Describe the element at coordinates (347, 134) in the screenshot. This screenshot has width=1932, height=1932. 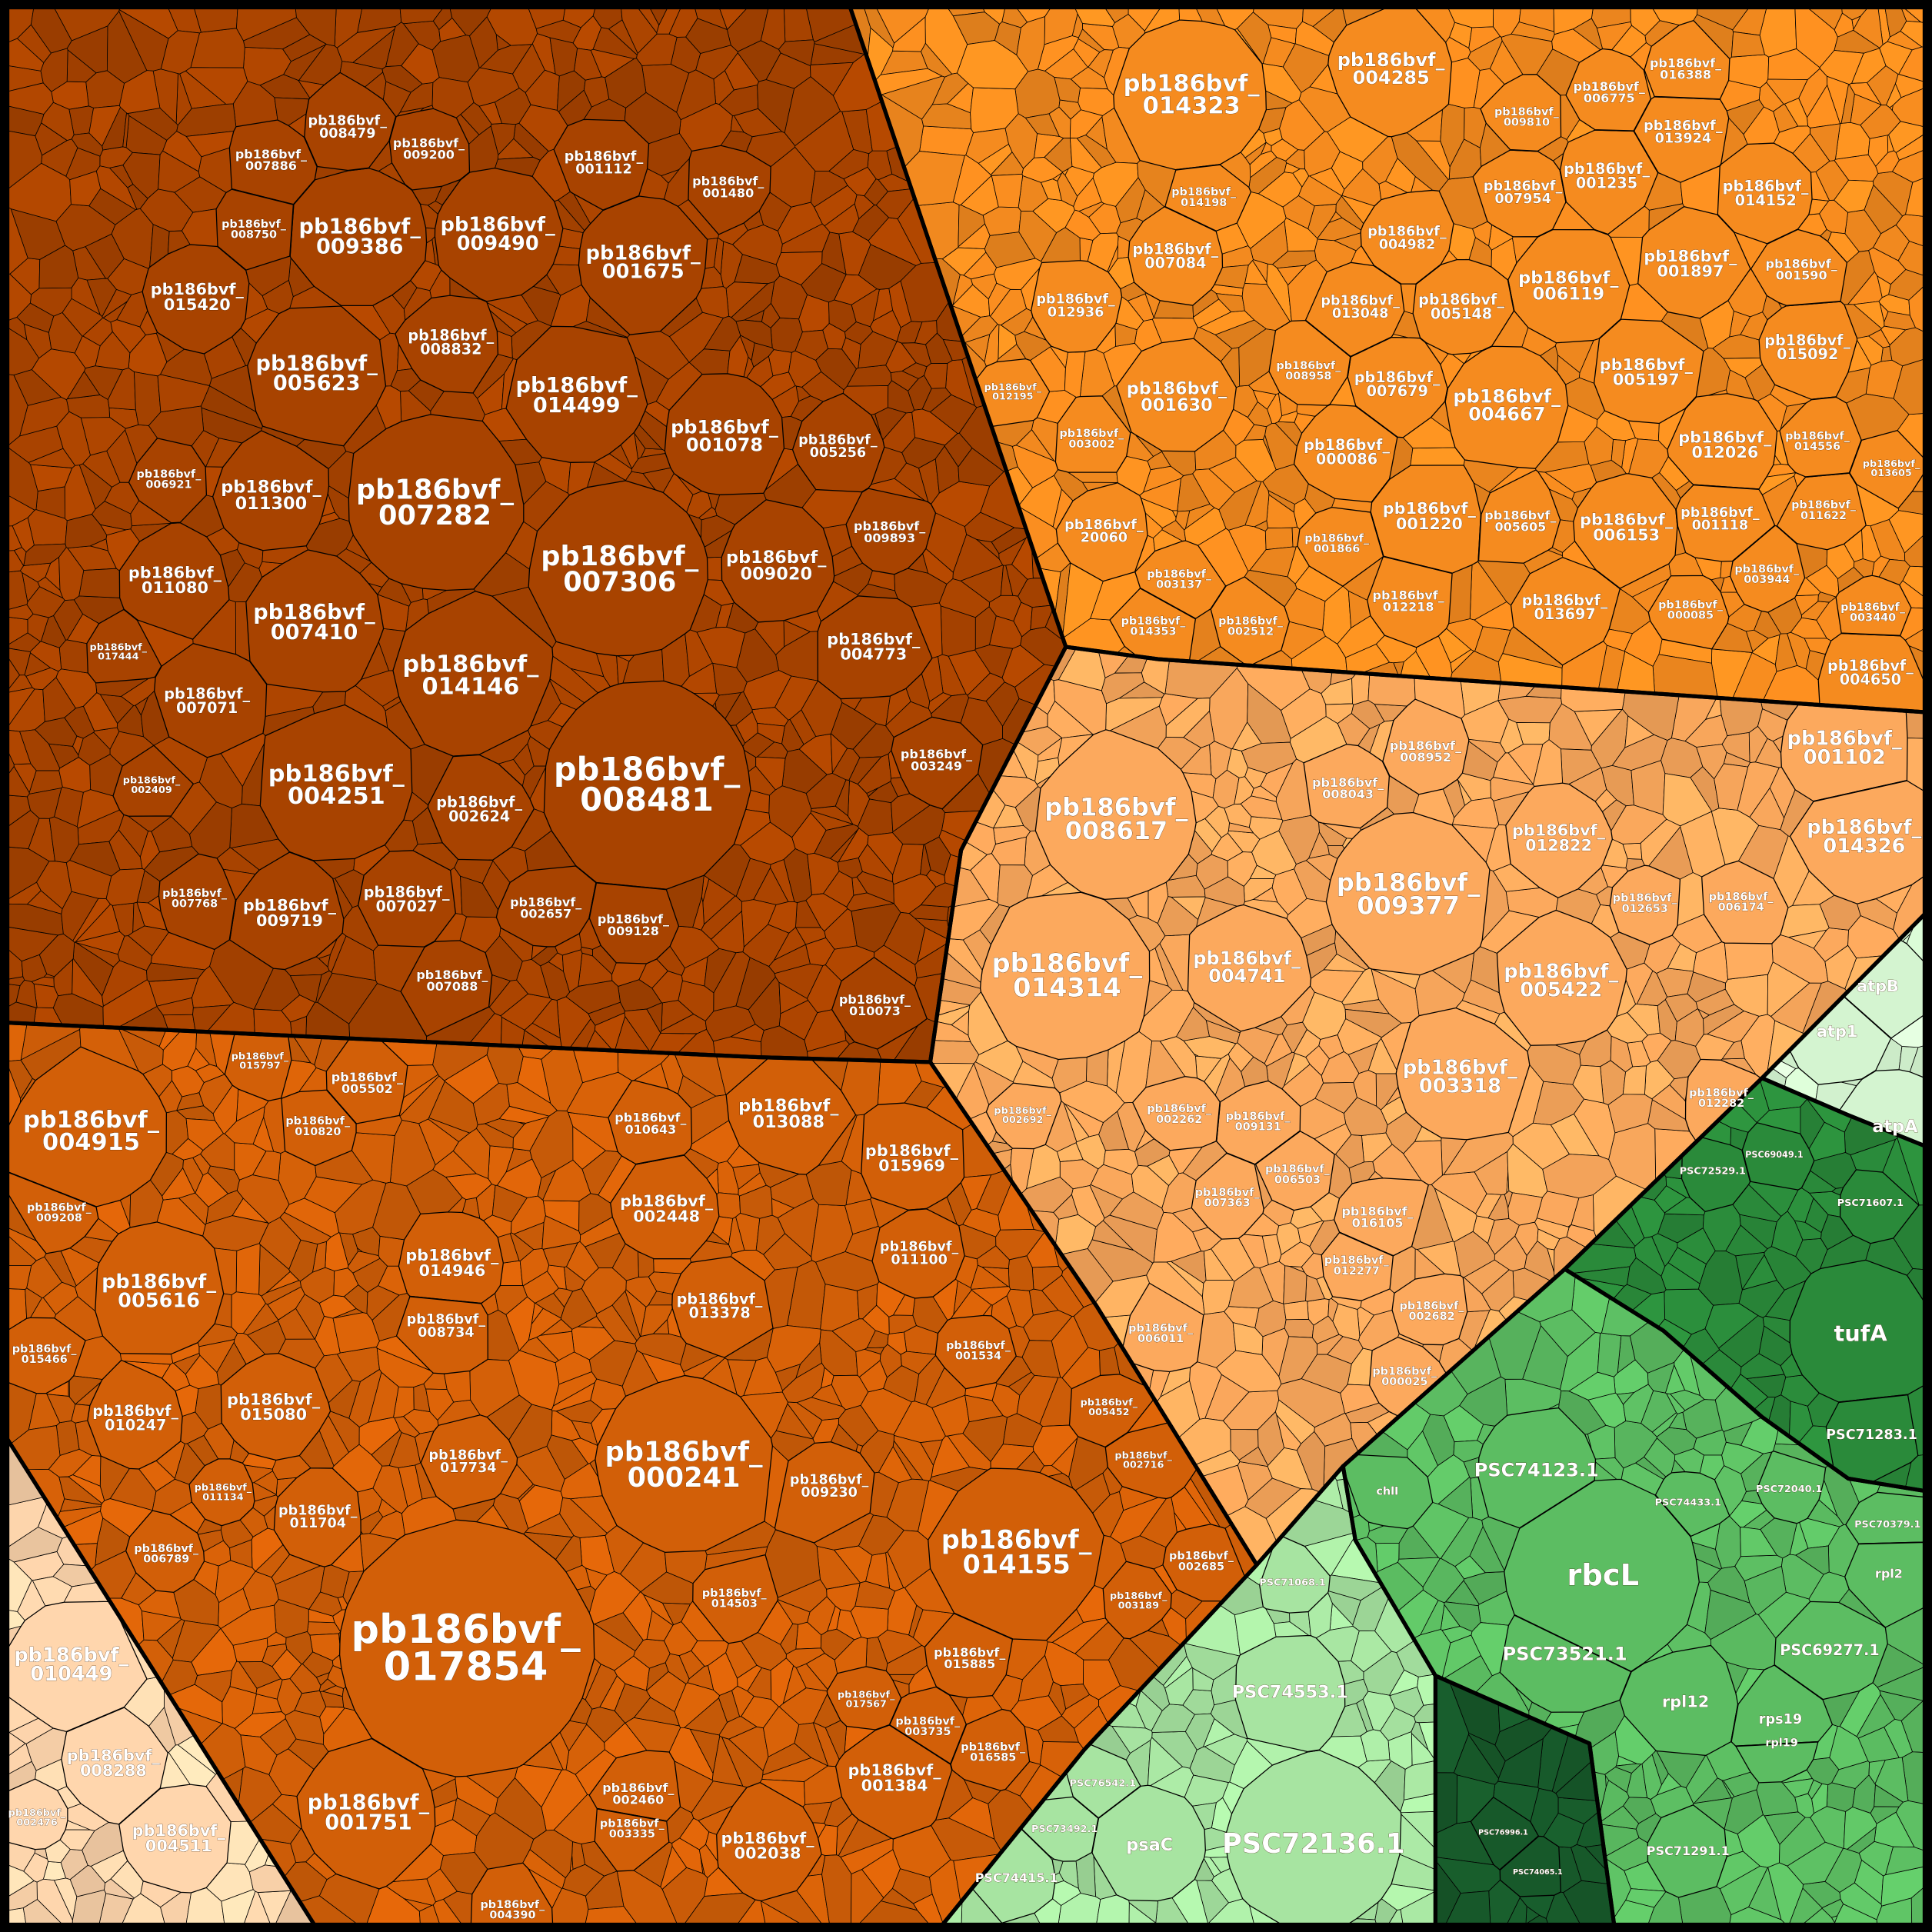
I see `label-line: 008479` at that location.